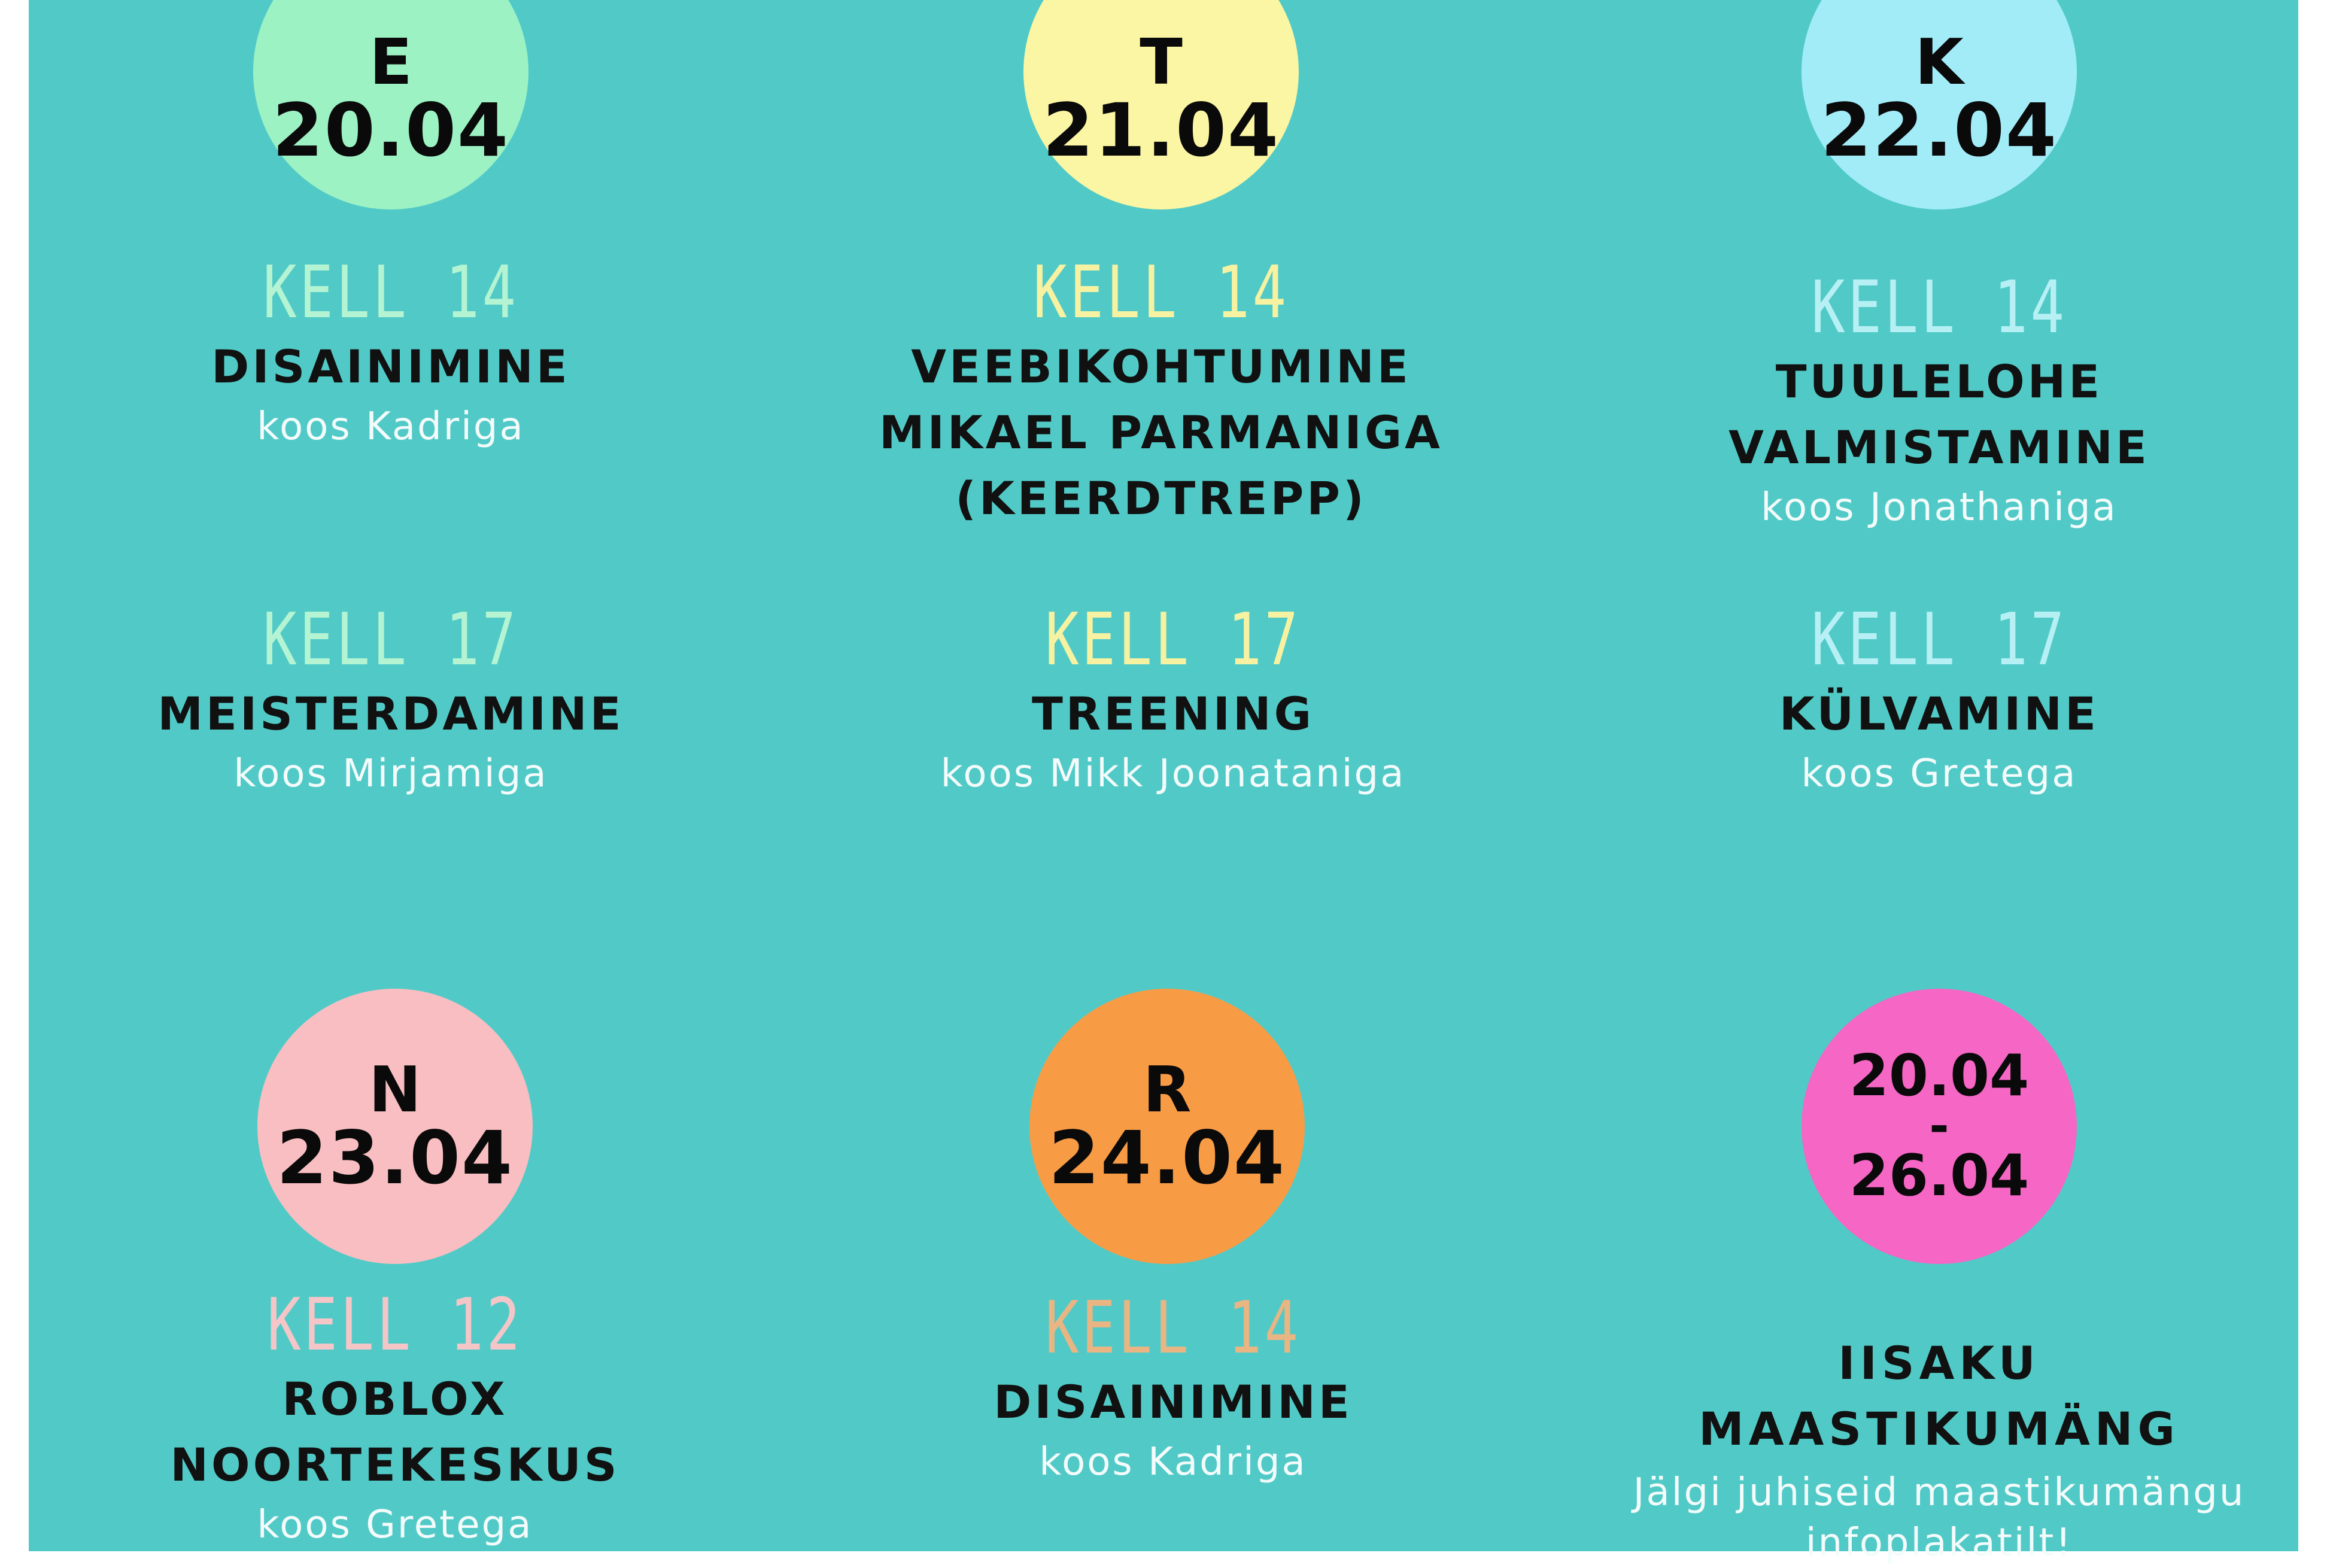 Image resolution: width=2327 pixels, height=1568 pixels. Describe the element at coordinates (1173, 774) in the screenshot. I see `host-label: koos Mikk Joonataniga` at that location.